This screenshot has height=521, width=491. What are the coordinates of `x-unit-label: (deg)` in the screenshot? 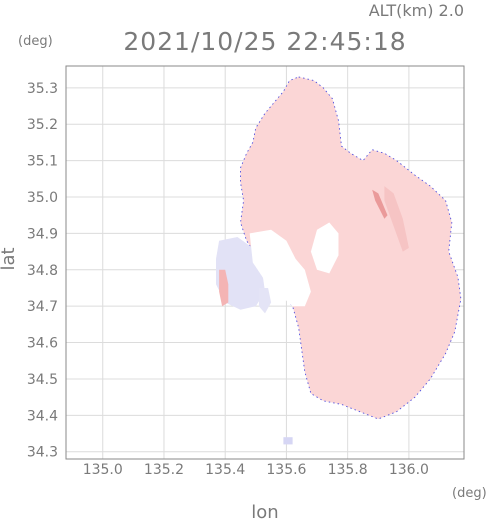 It's located at (469, 493).